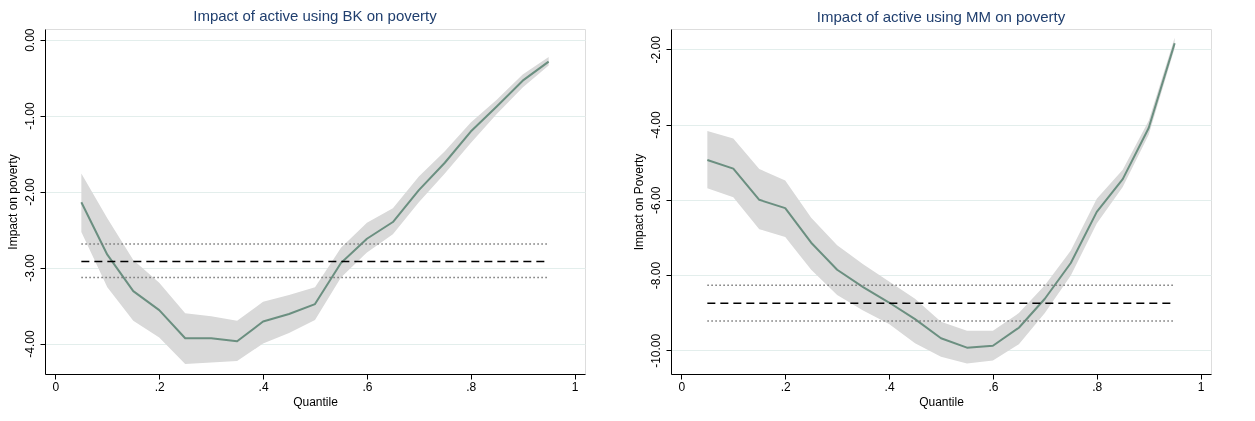 The height and width of the screenshot is (421, 1255). Describe the element at coordinates (655, 200) in the screenshot. I see `y-tick-label: -6.00` at that location.